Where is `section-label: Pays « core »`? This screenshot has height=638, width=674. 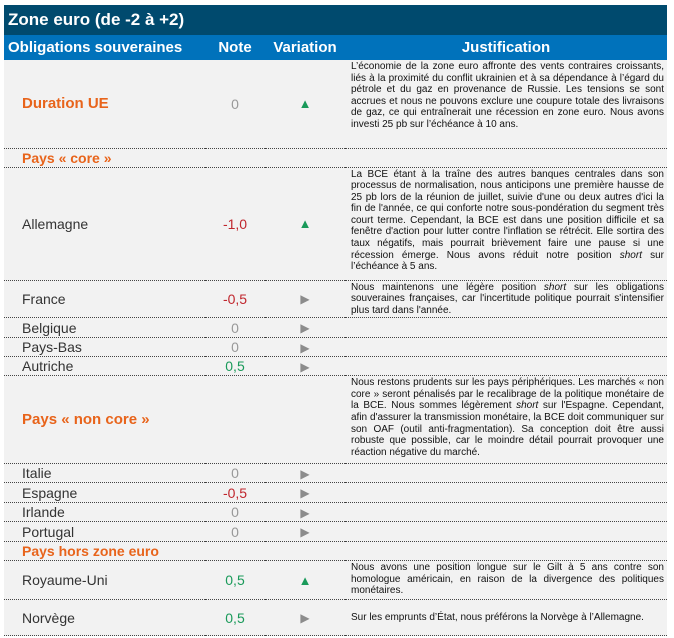
section-label: Pays « core » is located at coordinates (335, 158).